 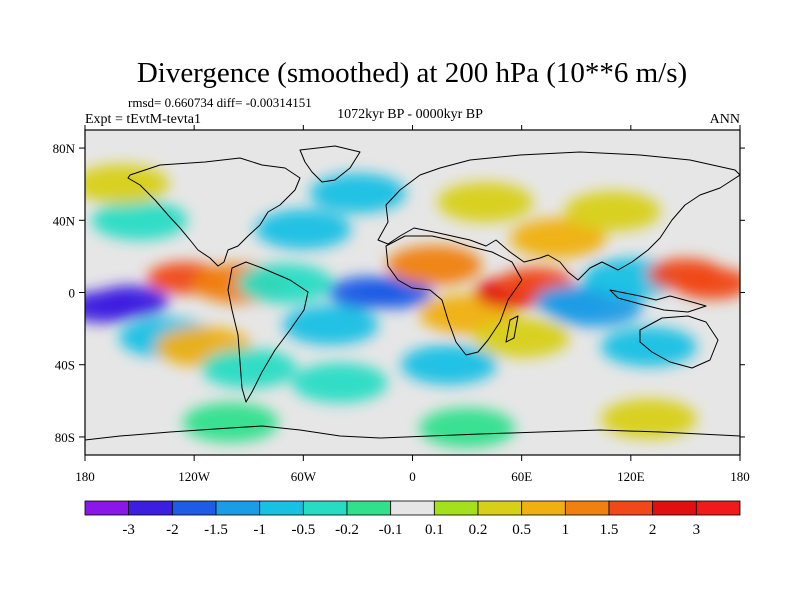 I want to click on experiment-label: Expt = tEvtM-tevta1, so click(x=143, y=119).